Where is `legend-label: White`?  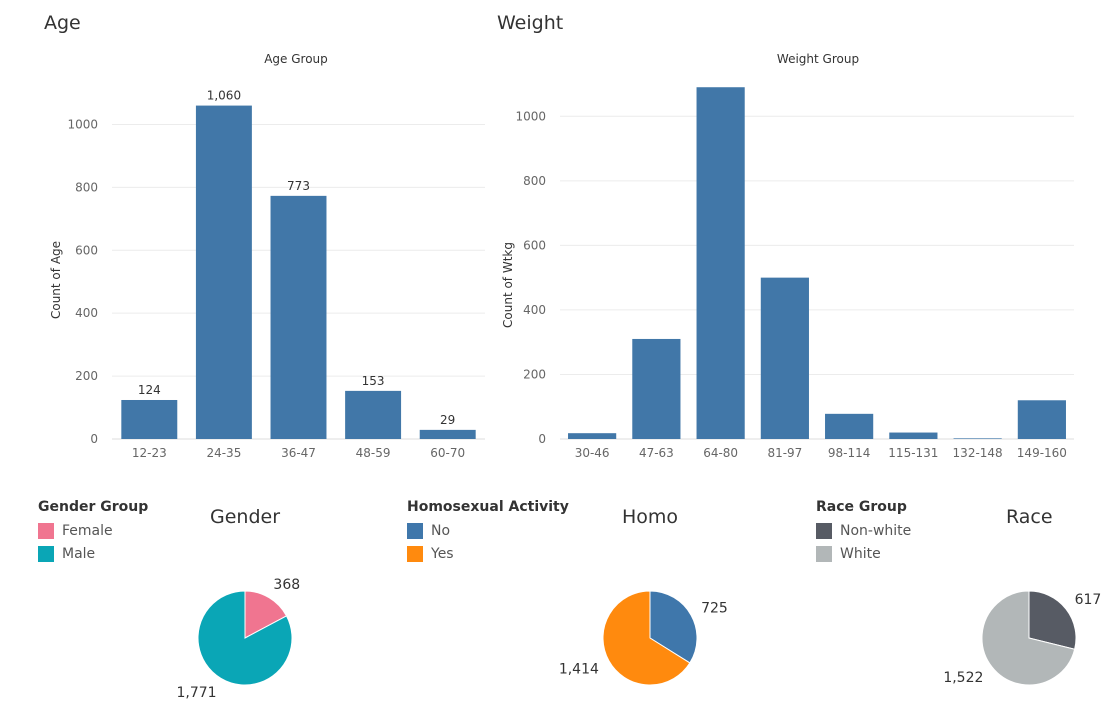
legend-label: White is located at coordinates (860, 553).